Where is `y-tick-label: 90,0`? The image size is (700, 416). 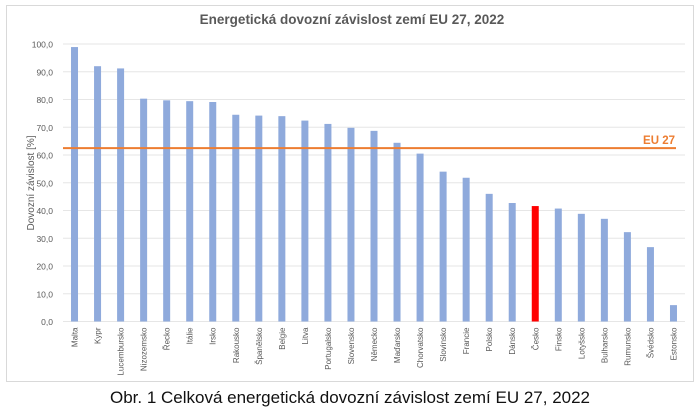 y-tick-label: 90,0 is located at coordinates (44, 72).